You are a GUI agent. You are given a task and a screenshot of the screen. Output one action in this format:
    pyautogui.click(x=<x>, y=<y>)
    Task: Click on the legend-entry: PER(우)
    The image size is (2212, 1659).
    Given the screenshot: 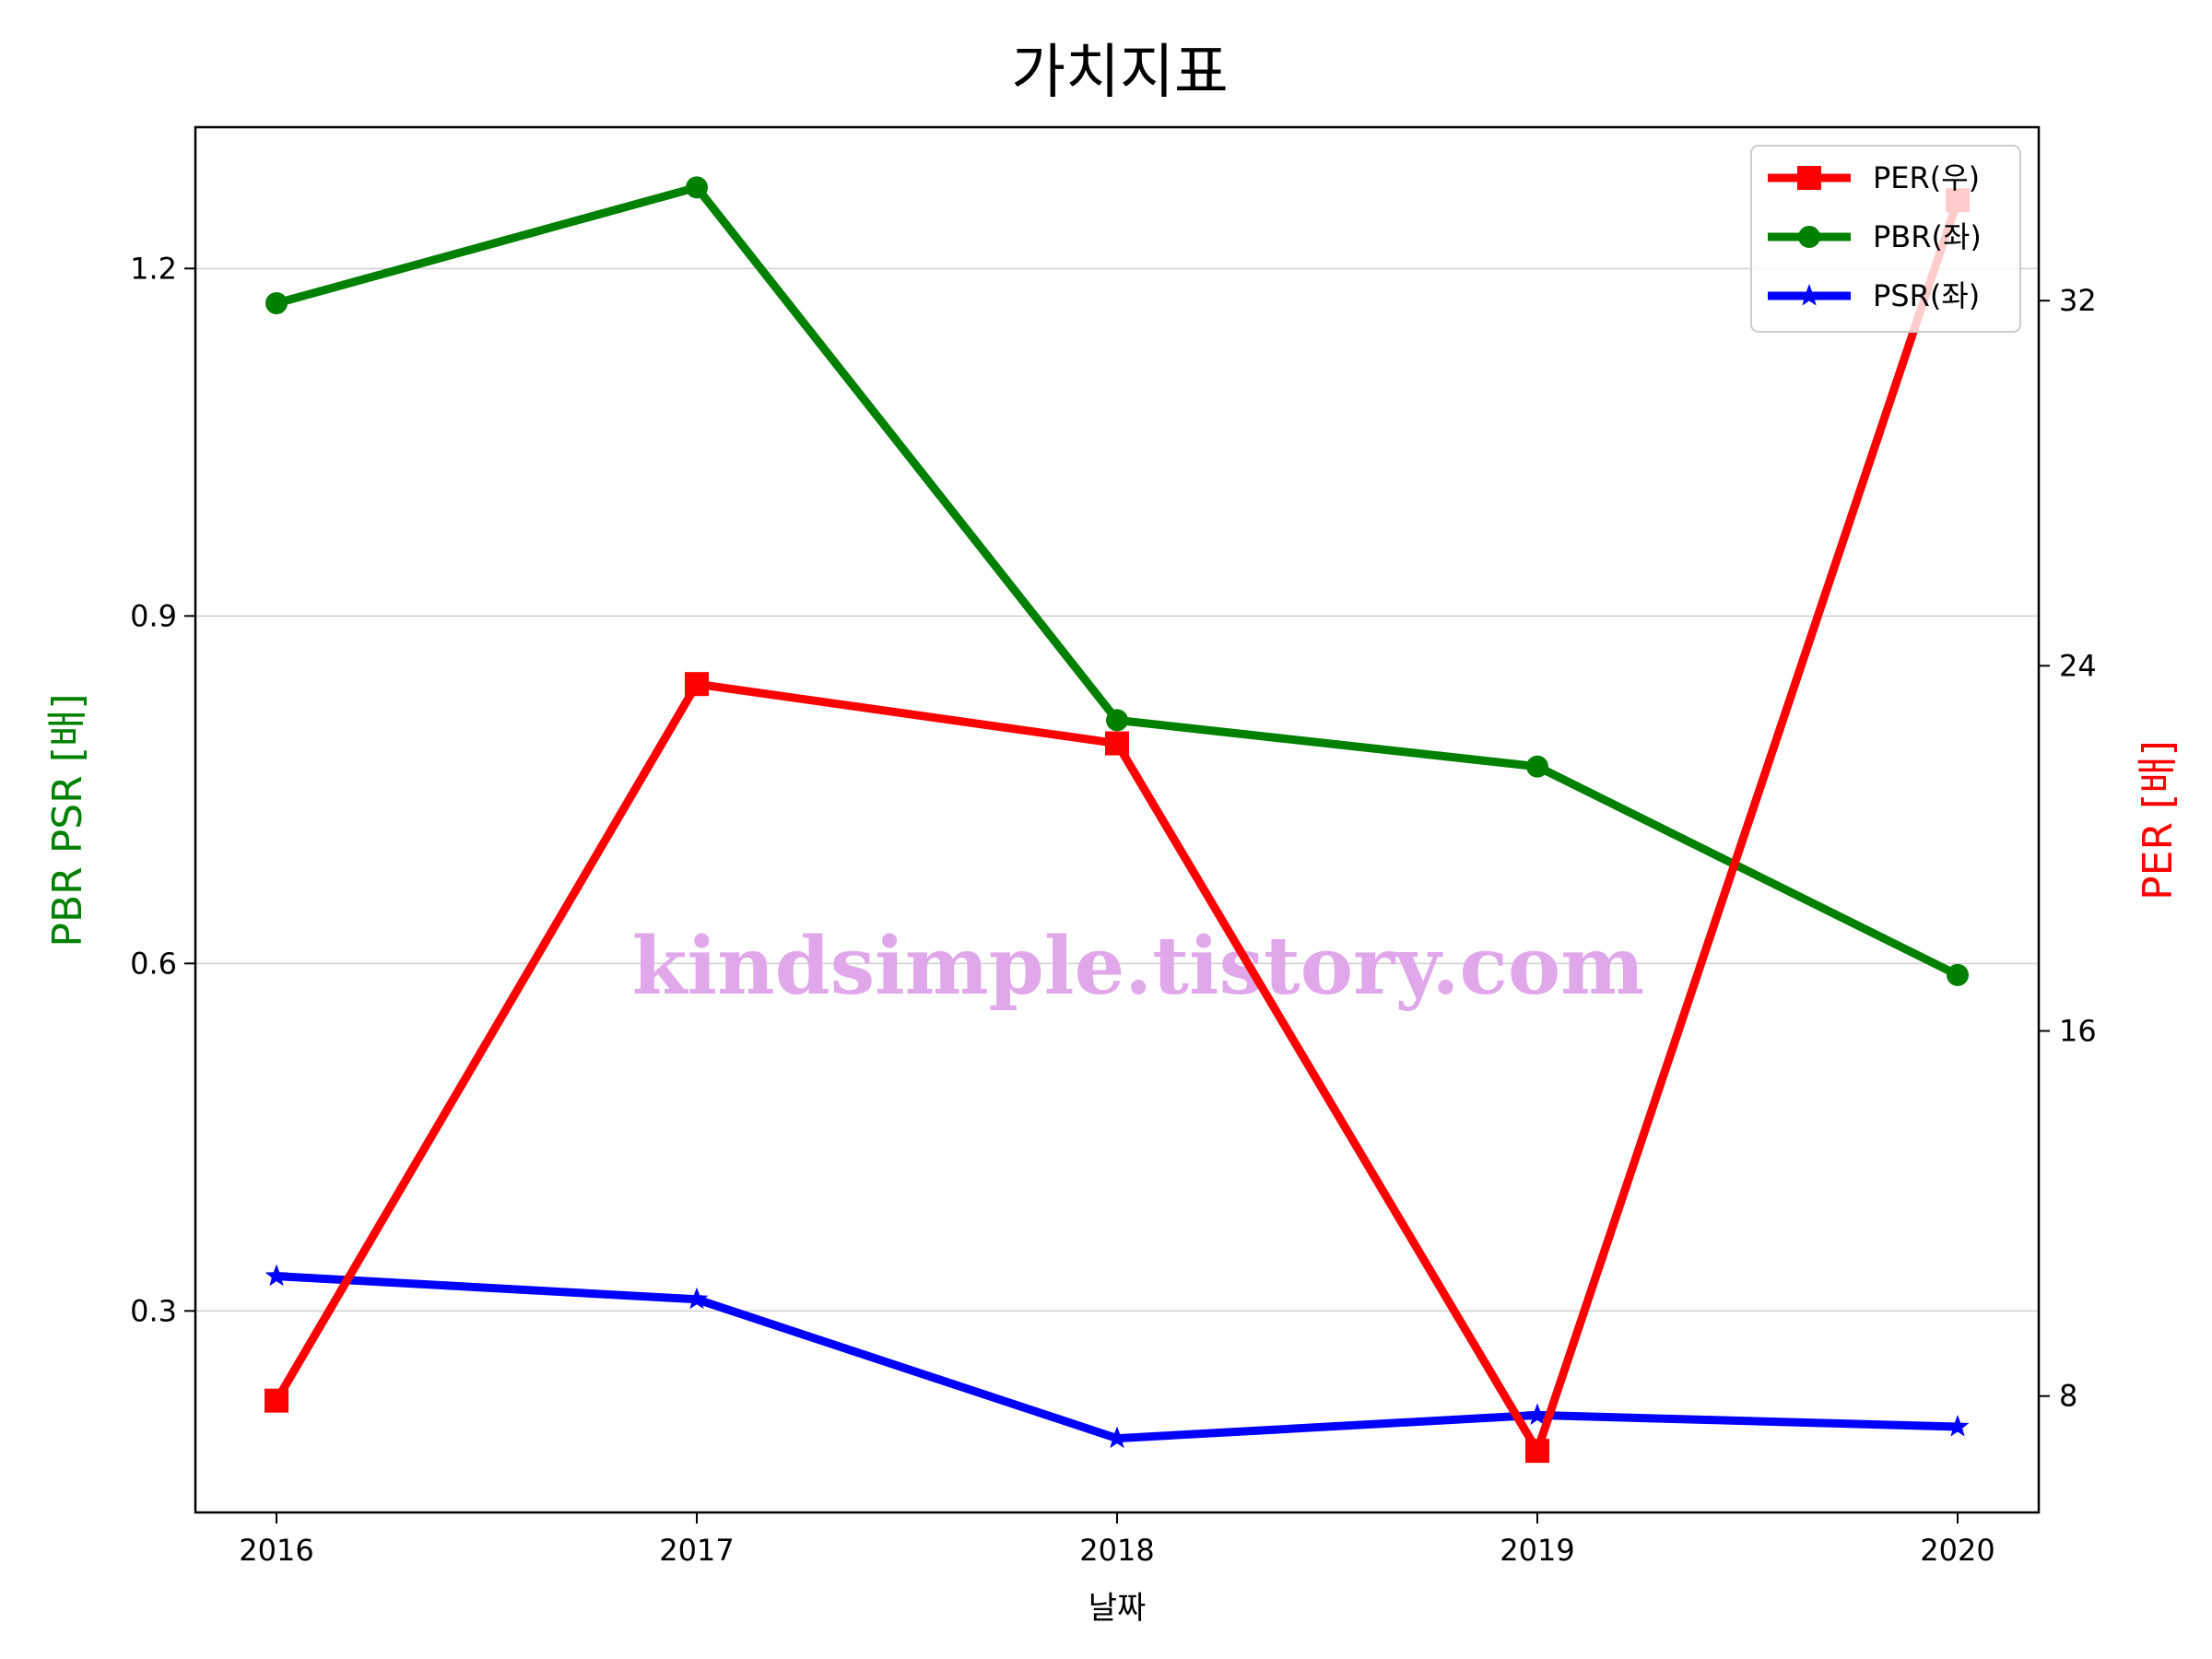 What is the action you would take?
    pyautogui.click(x=1874, y=177)
    